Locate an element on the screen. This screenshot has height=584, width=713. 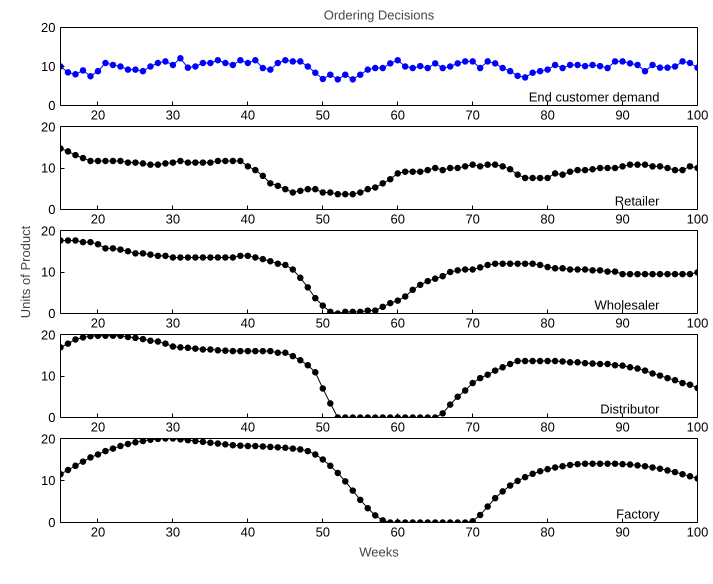
series-label: Distributor is located at coordinates (630, 409).